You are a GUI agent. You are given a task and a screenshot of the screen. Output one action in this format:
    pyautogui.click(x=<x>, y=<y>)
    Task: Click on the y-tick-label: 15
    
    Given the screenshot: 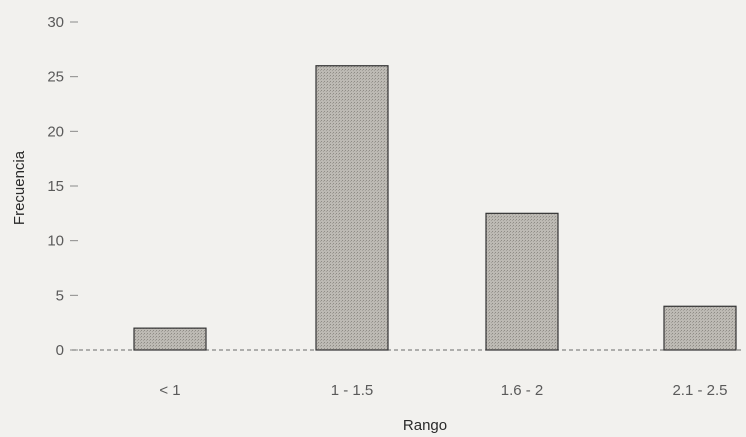 What is the action you would take?
    pyautogui.click(x=55, y=186)
    